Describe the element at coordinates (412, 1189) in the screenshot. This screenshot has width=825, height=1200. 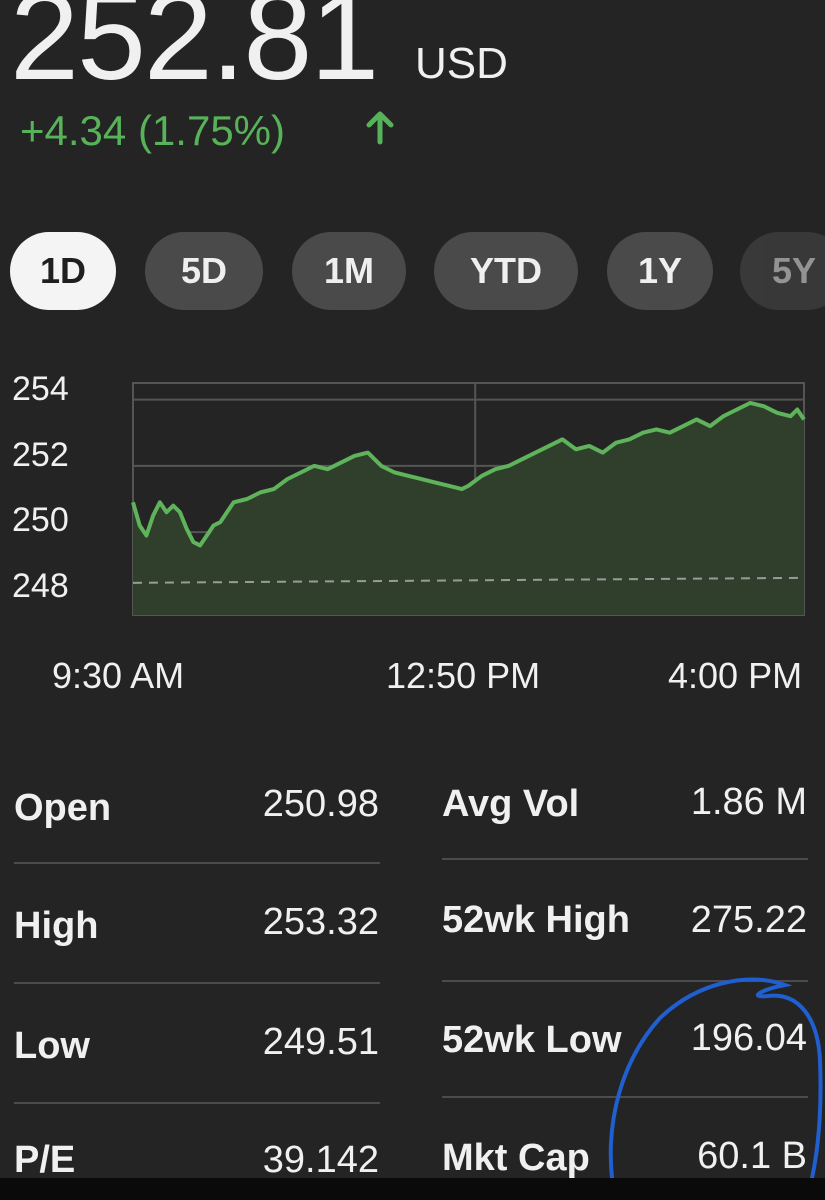
I see `bottom-bar` at that location.